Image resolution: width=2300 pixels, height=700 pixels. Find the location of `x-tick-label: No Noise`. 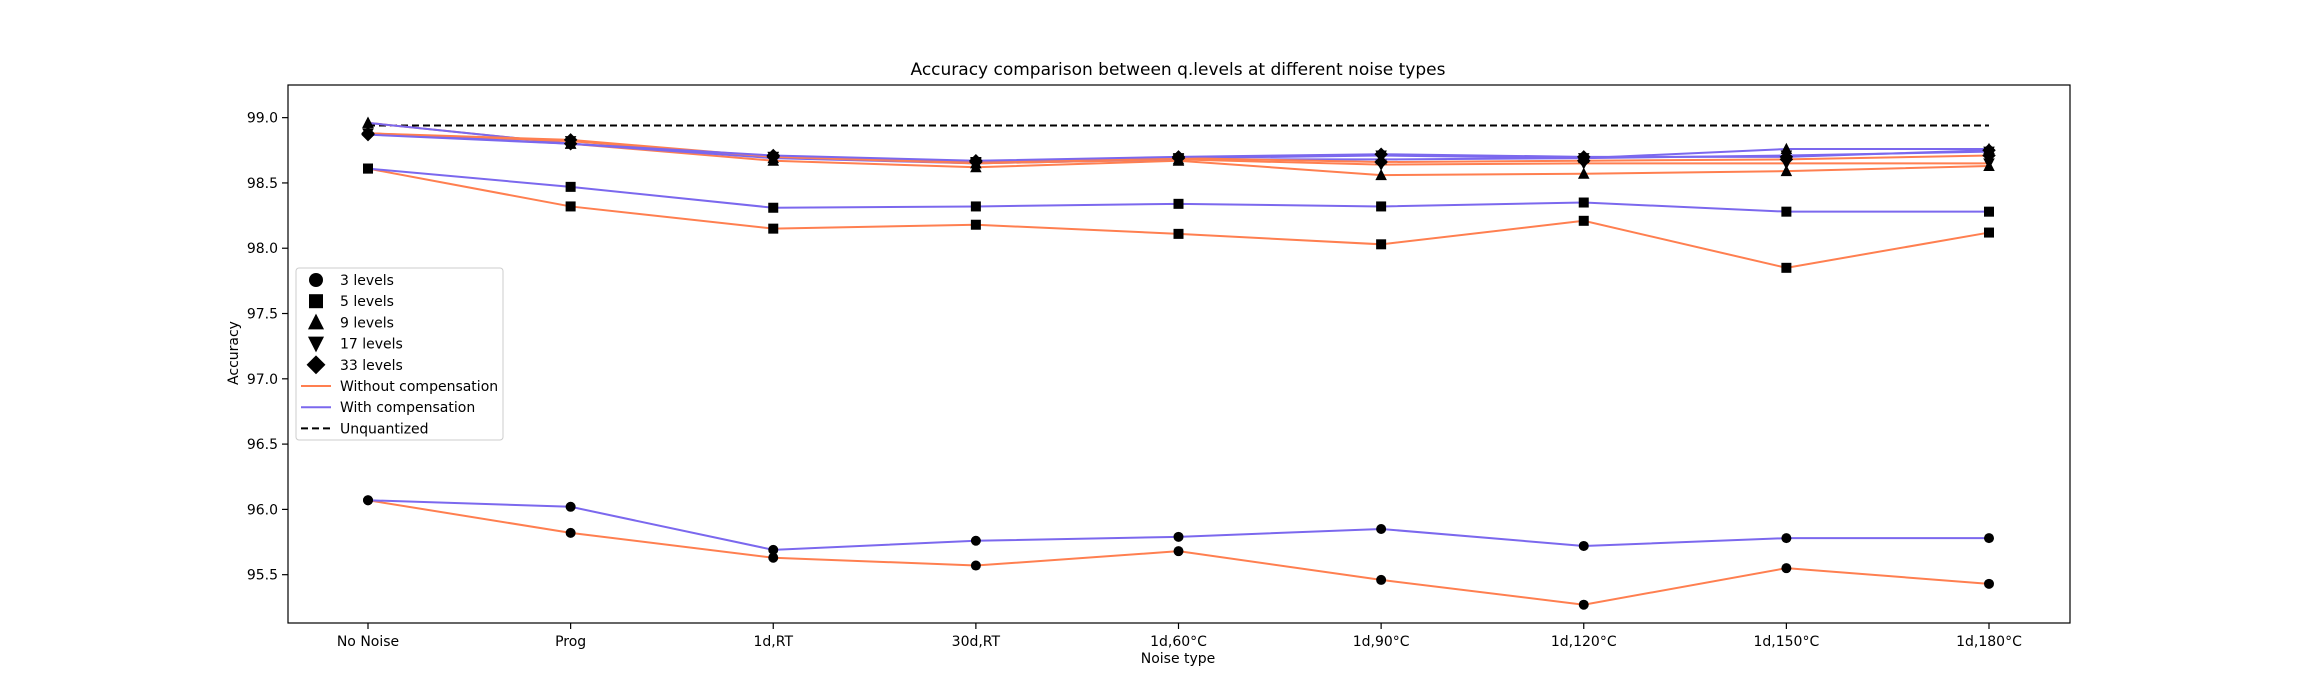

x-tick-label: No Noise is located at coordinates (368, 642).